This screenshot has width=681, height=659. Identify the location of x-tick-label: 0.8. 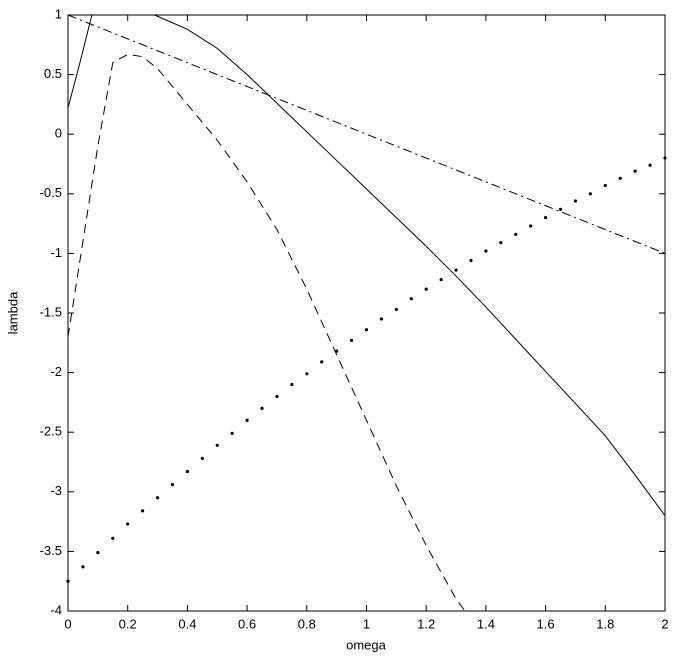
(307, 623).